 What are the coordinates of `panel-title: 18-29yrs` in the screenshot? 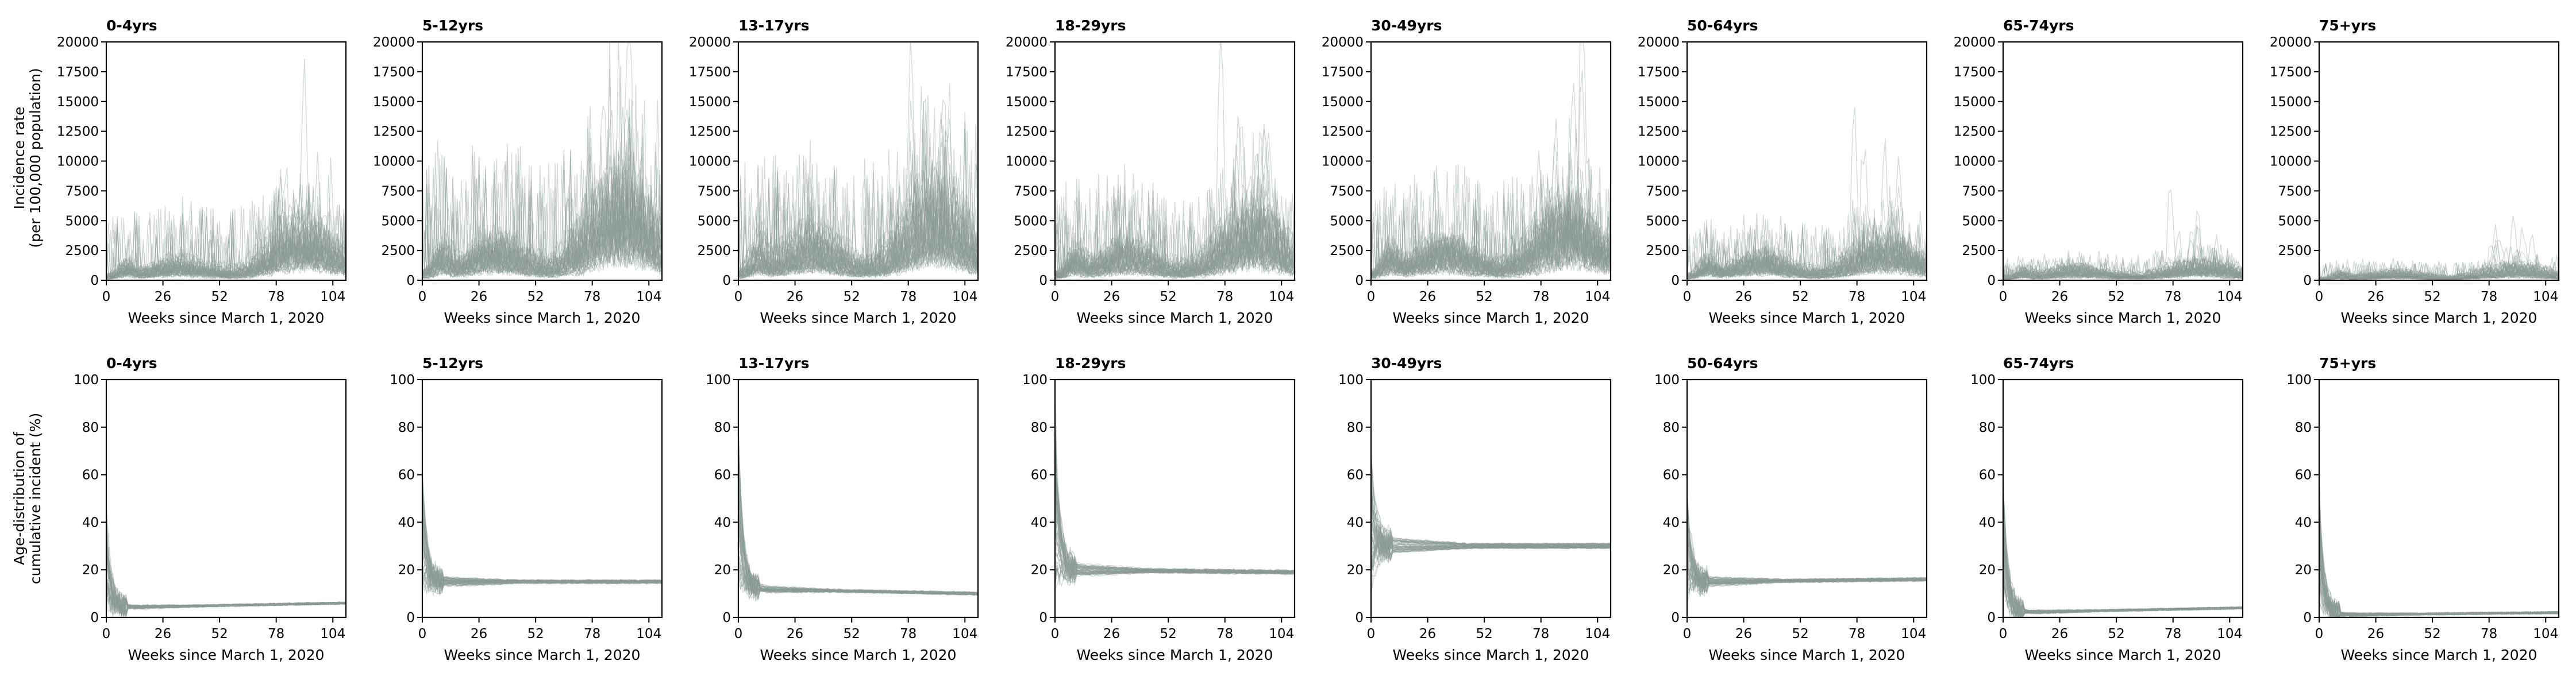 It's located at (1090, 26).